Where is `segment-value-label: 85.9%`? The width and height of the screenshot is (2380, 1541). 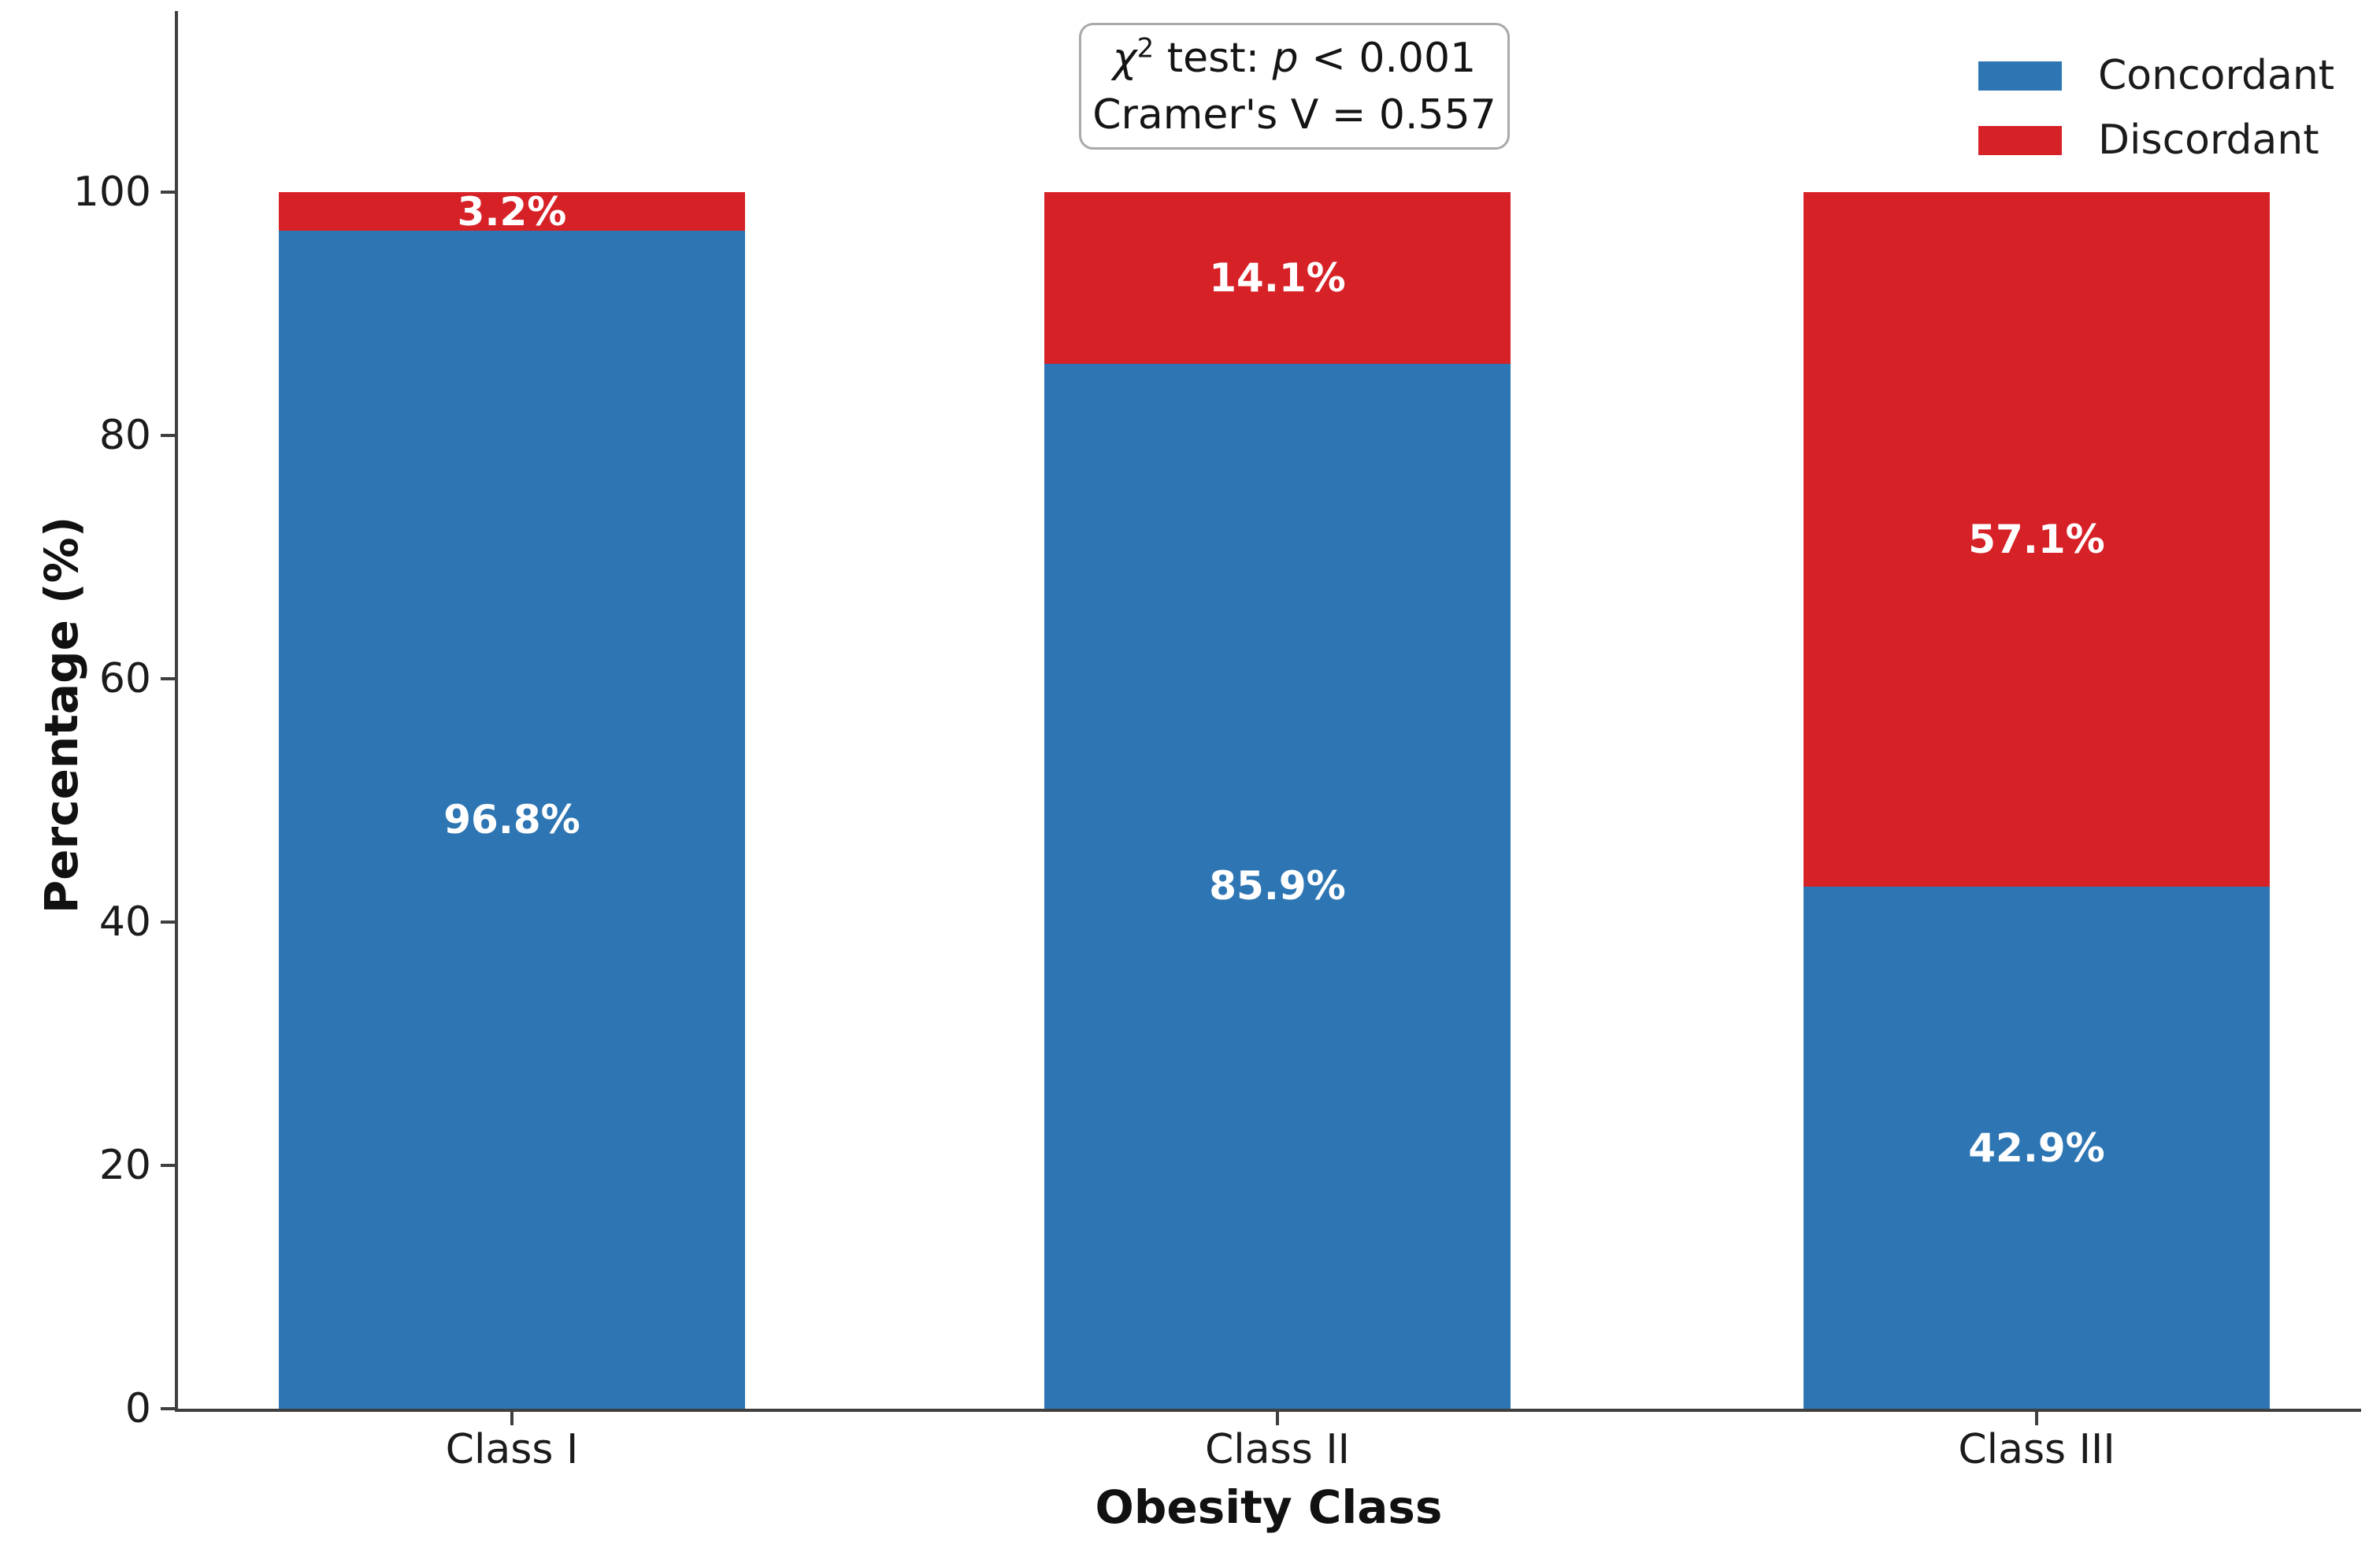 segment-value-label: 85.9% is located at coordinates (1277, 886).